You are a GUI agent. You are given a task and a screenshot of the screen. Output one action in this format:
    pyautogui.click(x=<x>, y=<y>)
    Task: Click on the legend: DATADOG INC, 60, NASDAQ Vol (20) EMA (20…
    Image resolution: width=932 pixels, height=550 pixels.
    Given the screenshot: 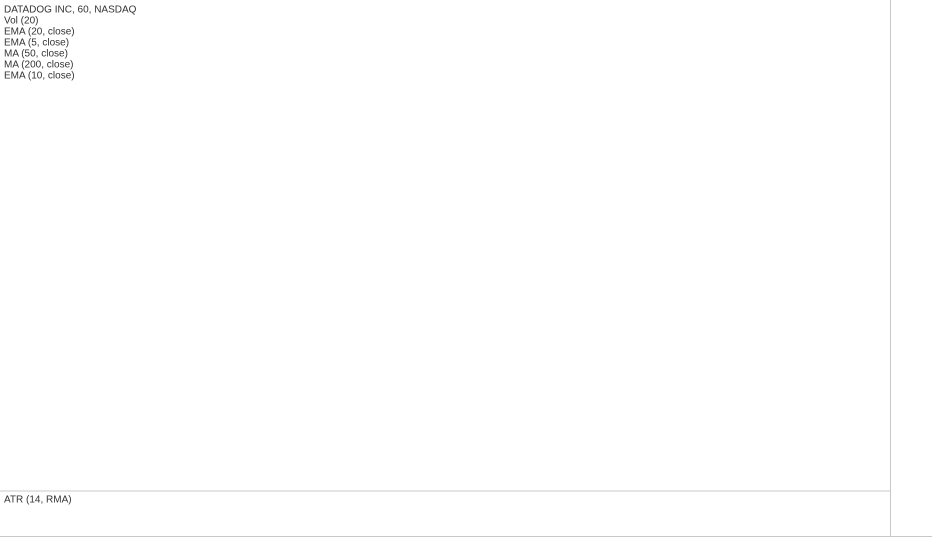 What is the action you would take?
    pyautogui.click(x=70, y=255)
    